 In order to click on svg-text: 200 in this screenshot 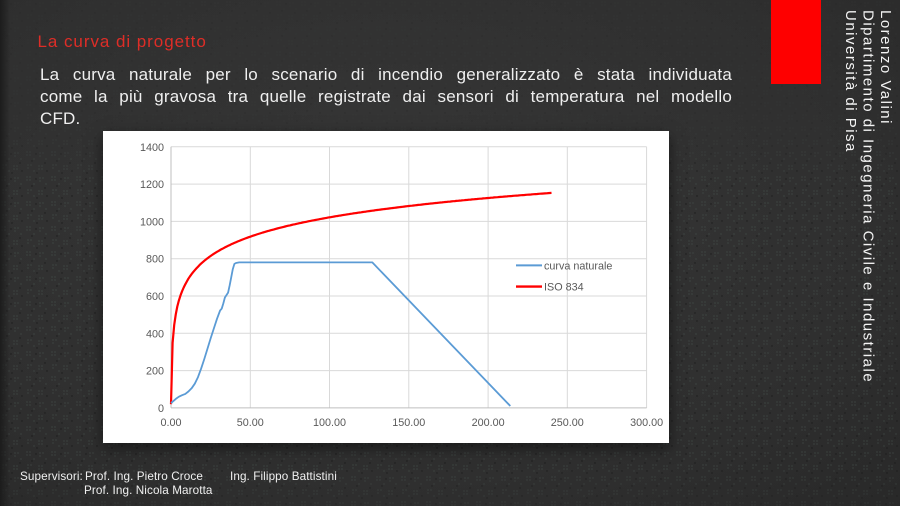, I will do `click(155, 372)`.